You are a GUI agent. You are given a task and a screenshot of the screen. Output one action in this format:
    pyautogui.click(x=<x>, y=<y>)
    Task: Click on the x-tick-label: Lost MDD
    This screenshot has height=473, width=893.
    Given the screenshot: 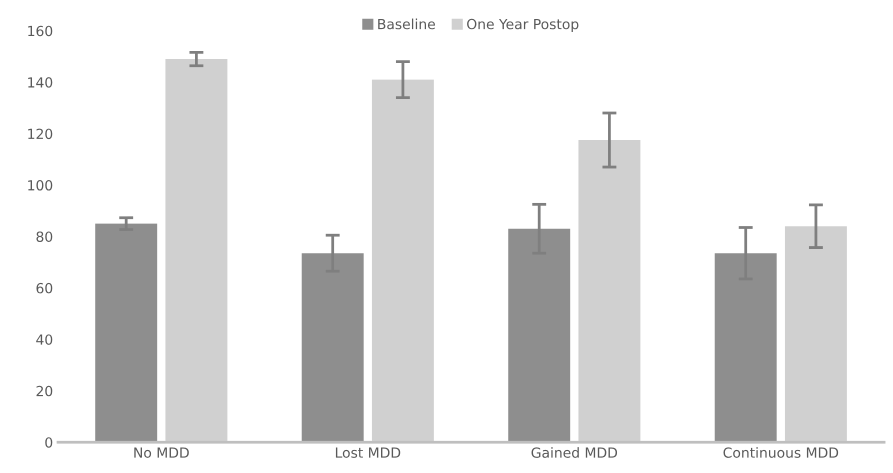 What is the action you would take?
    pyautogui.click(x=368, y=453)
    